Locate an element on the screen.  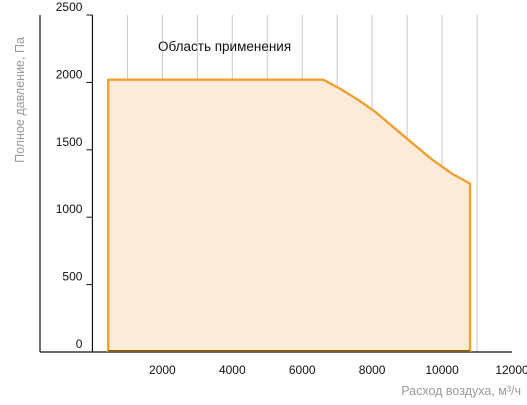
x-tick-label-8000: 8000 is located at coordinates (372, 370).